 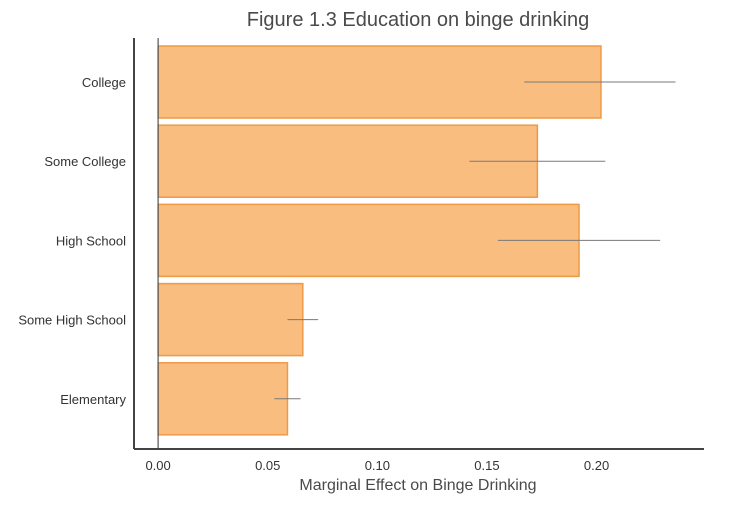 I want to click on category-label: Elementary, so click(x=93, y=399).